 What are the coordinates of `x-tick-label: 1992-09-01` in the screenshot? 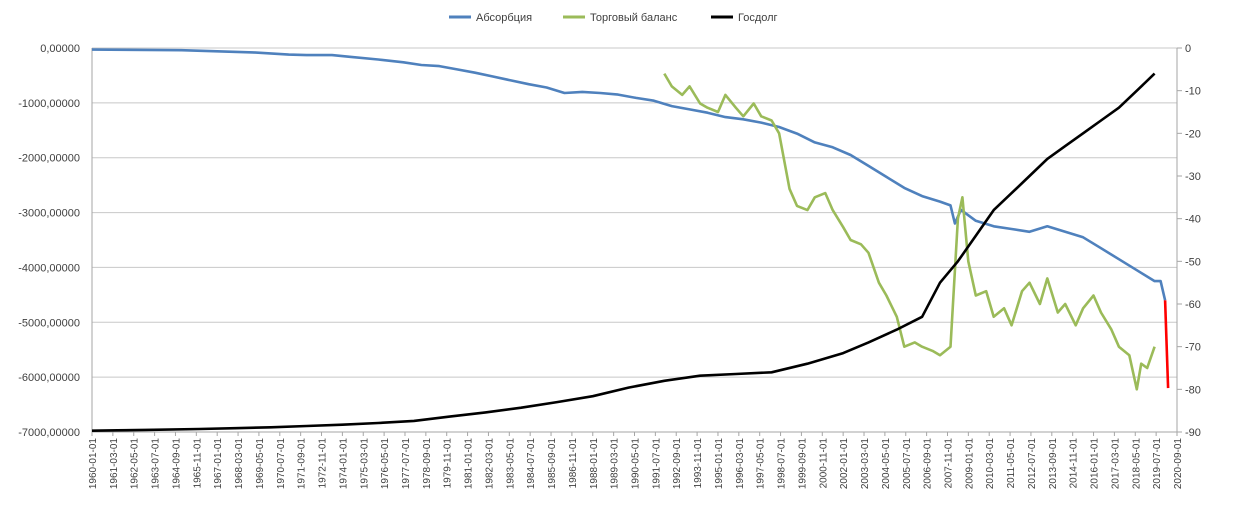 It's located at (677, 464).